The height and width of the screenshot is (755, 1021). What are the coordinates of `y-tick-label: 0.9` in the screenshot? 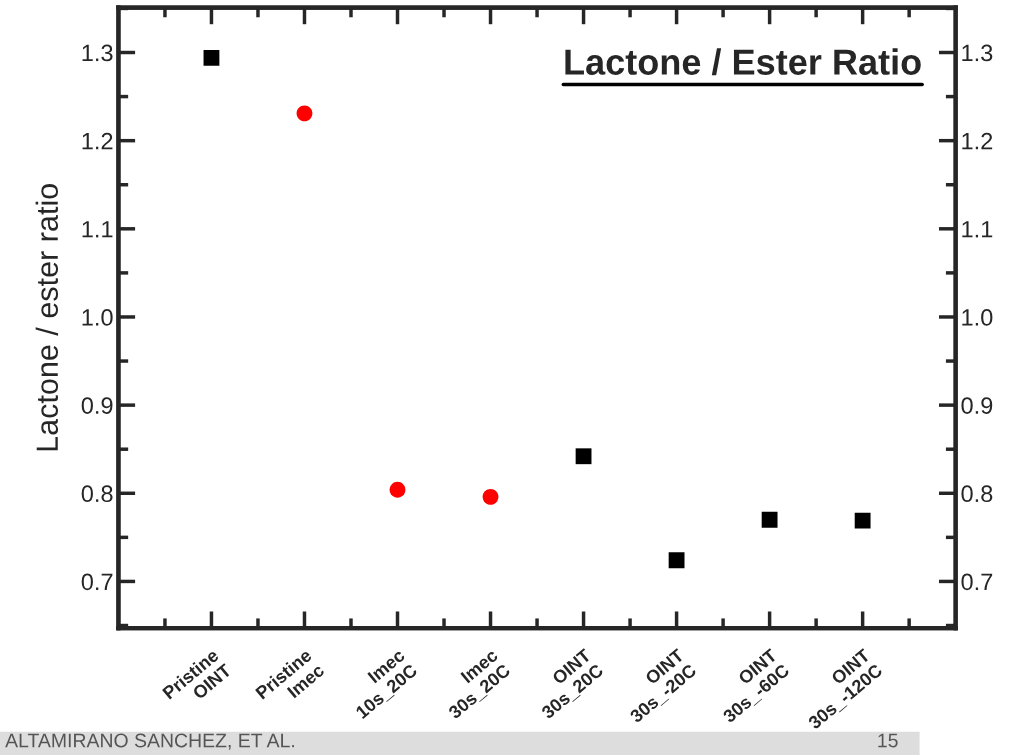 It's located at (97, 405).